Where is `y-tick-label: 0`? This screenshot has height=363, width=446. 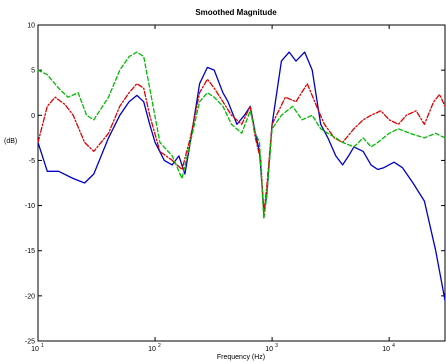
y-tick-label: 0 is located at coordinates (33, 116).